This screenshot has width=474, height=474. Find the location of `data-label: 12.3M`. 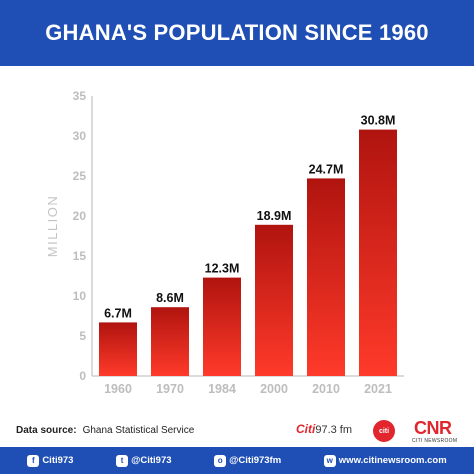

data-label: 12.3M is located at coordinates (222, 269).